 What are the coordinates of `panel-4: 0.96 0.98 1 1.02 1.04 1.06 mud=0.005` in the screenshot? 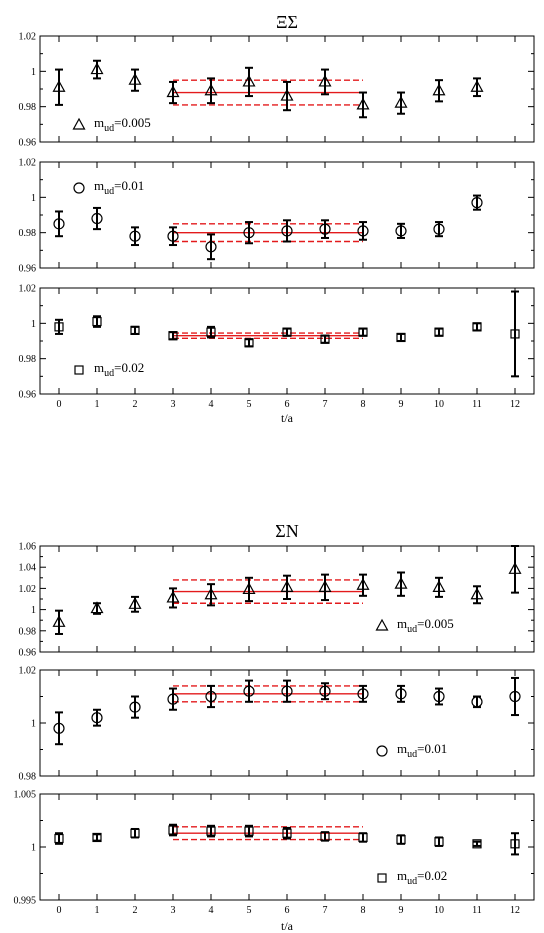 It's located at (277, 600).